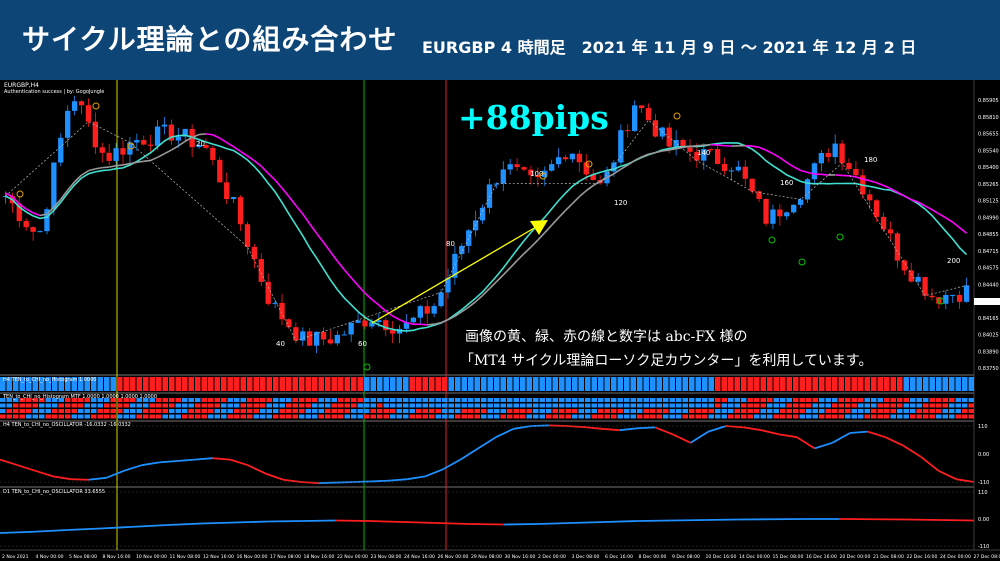 Image resolution: width=1000 pixels, height=561 pixels. Describe the element at coordinates (117, 557) in the screenshot. I see `time-axis-tick: 8 Nov 16:00` at that location.